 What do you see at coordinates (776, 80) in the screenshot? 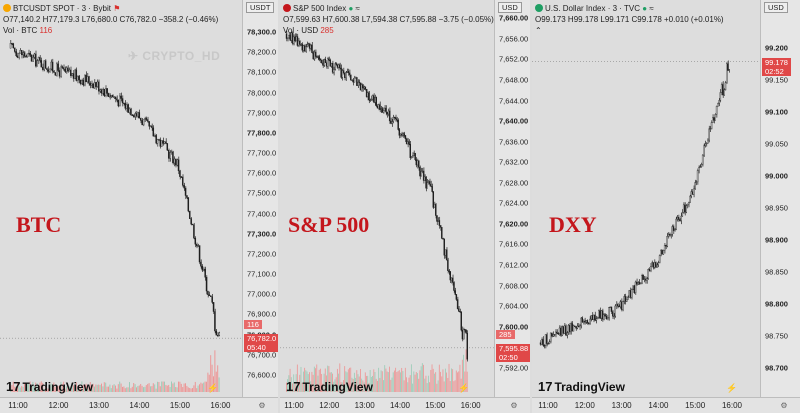
I see `price-tick-label: 99.150` at bounding box center [776, 80].